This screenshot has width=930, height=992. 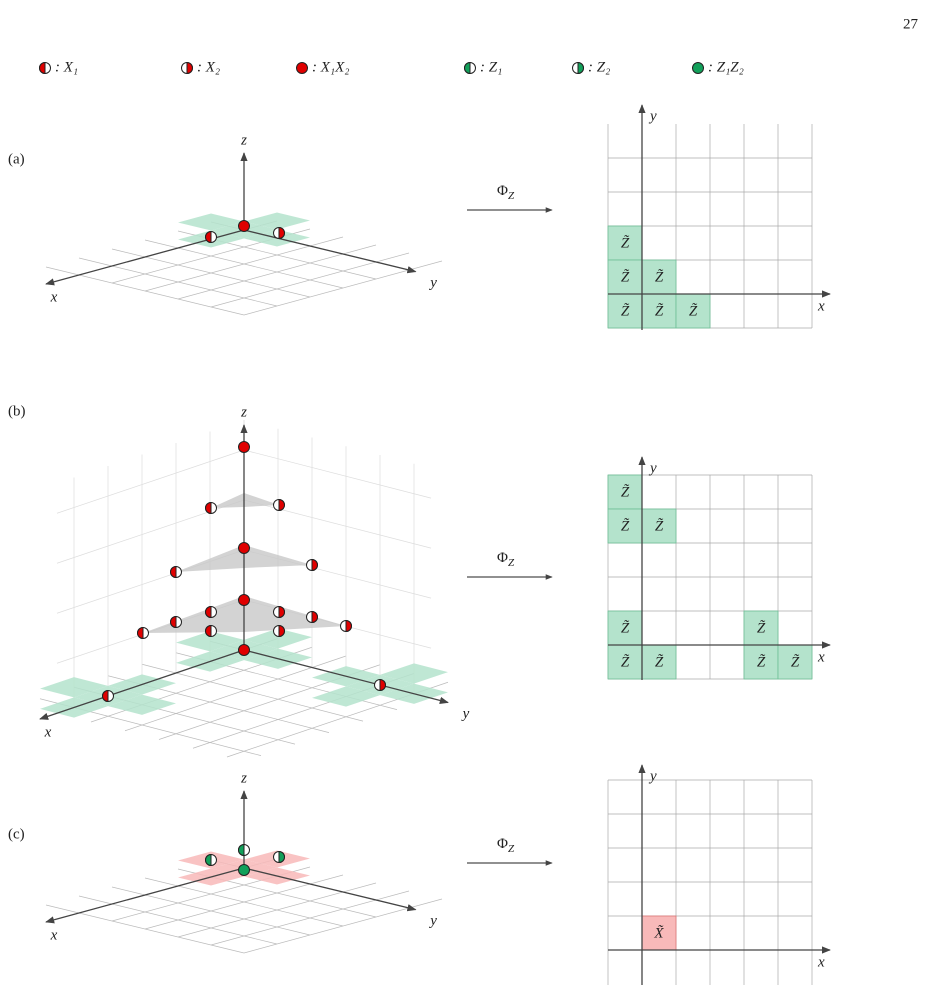 I want to click on legend-label: : Z₁Z₂, so click(x=726, y=67).